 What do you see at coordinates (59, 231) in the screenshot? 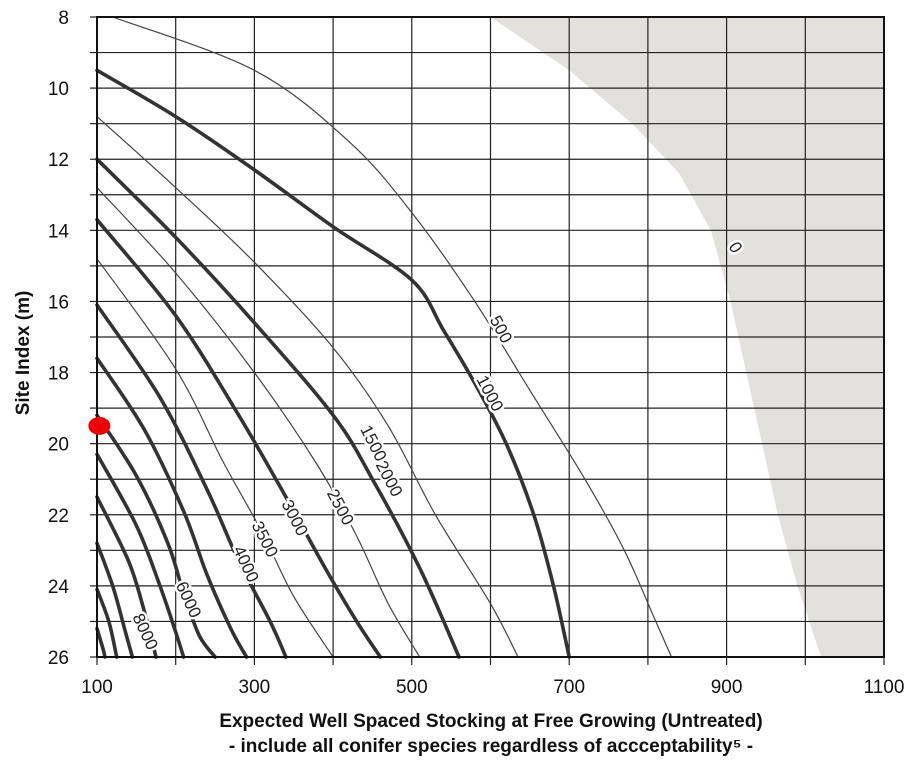
I see `y-tick-label: 14` at bounding box center [59, 231].